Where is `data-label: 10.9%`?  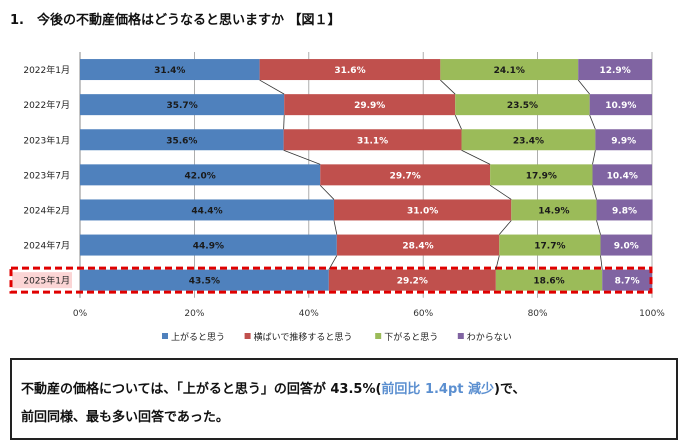
data-label: 10.9% is located at coordinates (620, 106).